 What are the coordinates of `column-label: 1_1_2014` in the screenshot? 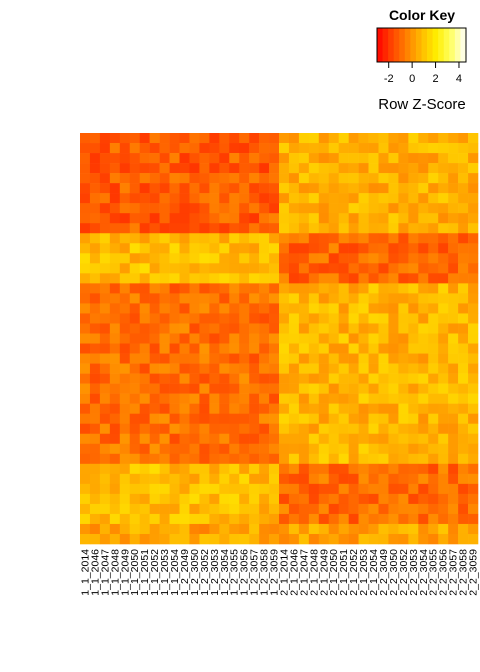 It's located at (85, 572).